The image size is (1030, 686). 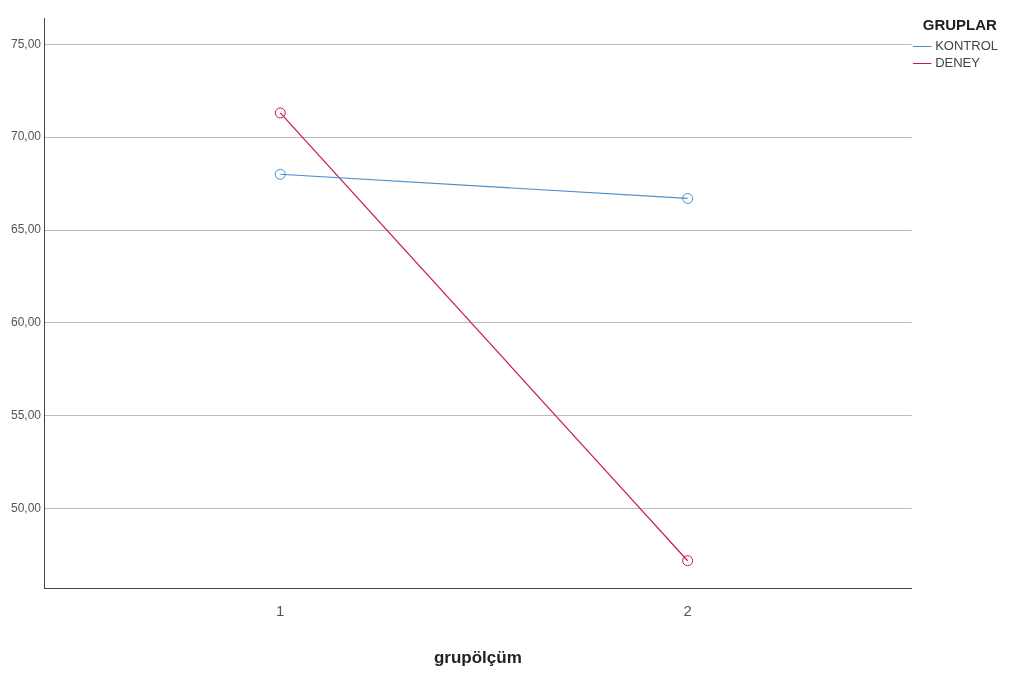 I want to click on x-axis-title: grupölçüm, so click(x=477, y=658).